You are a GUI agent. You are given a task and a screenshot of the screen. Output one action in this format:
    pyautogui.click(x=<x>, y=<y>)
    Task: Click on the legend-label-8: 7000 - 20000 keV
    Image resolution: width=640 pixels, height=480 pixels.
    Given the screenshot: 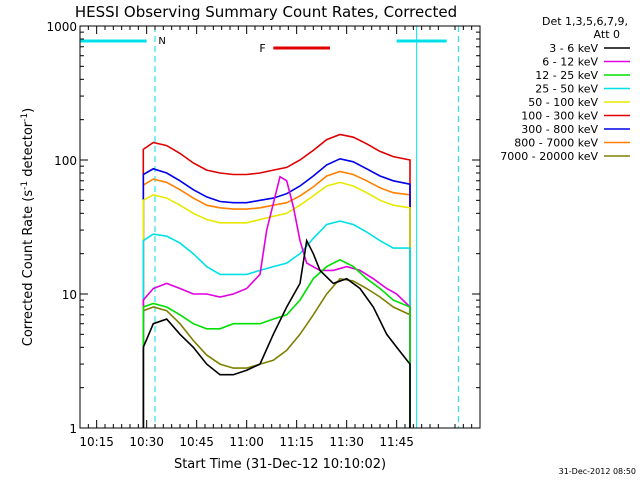 What is the action you would take?
    pyautogui.click(x=549, y=156)
    